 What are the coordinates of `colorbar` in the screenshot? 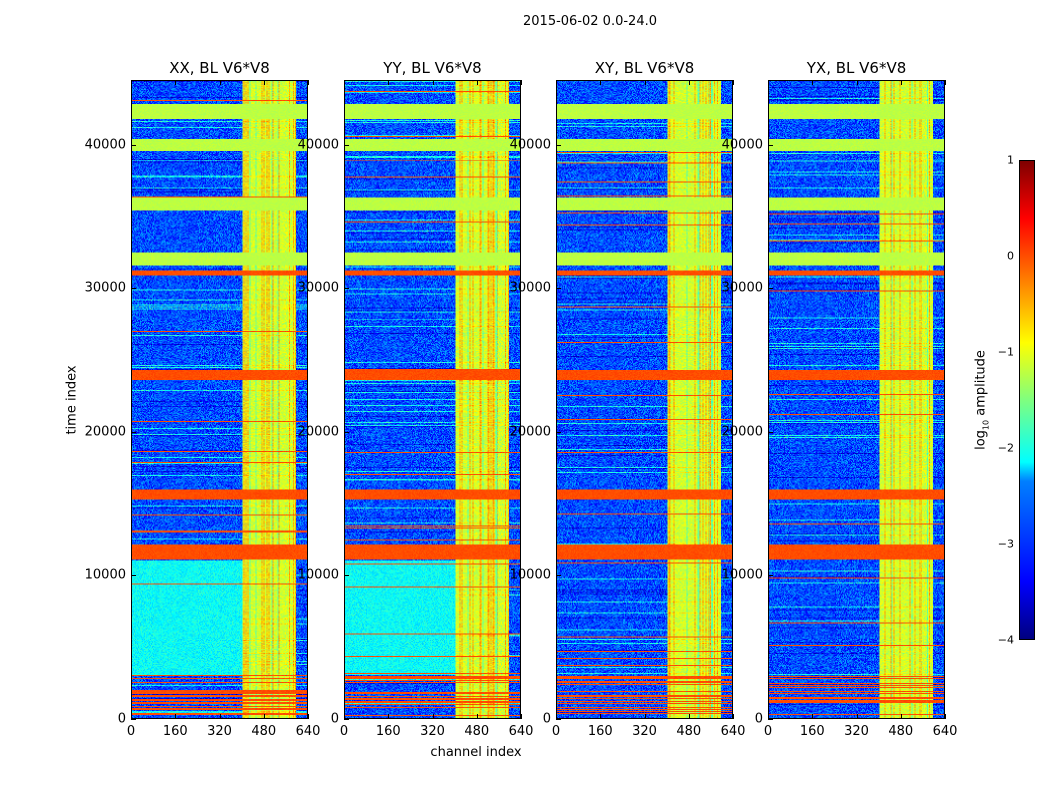 It's located at (1027, 400).